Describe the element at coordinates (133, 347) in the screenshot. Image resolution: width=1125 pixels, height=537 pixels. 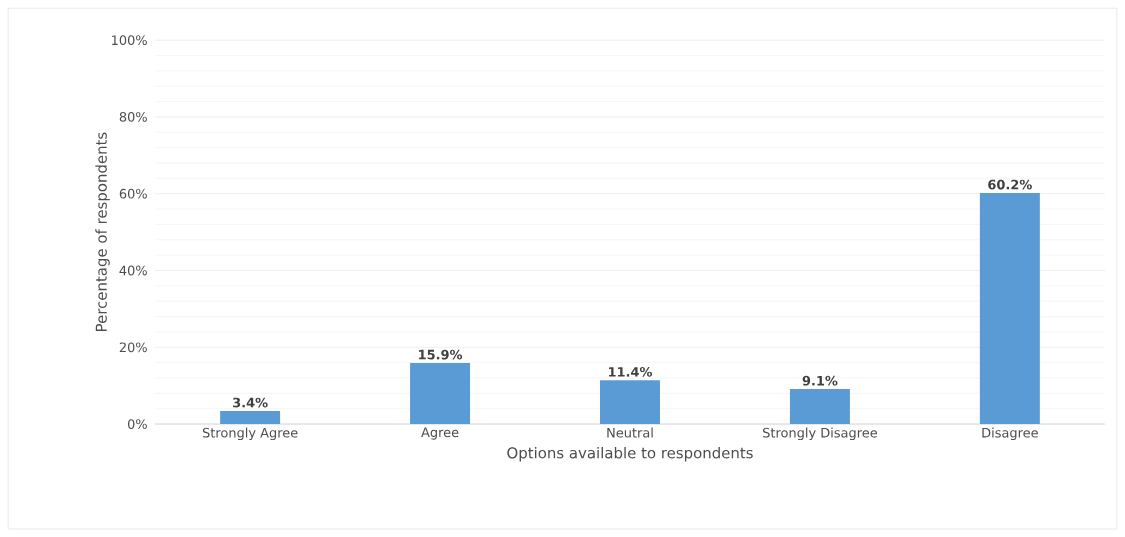
I see `y-tick-label: 20%` at that location.